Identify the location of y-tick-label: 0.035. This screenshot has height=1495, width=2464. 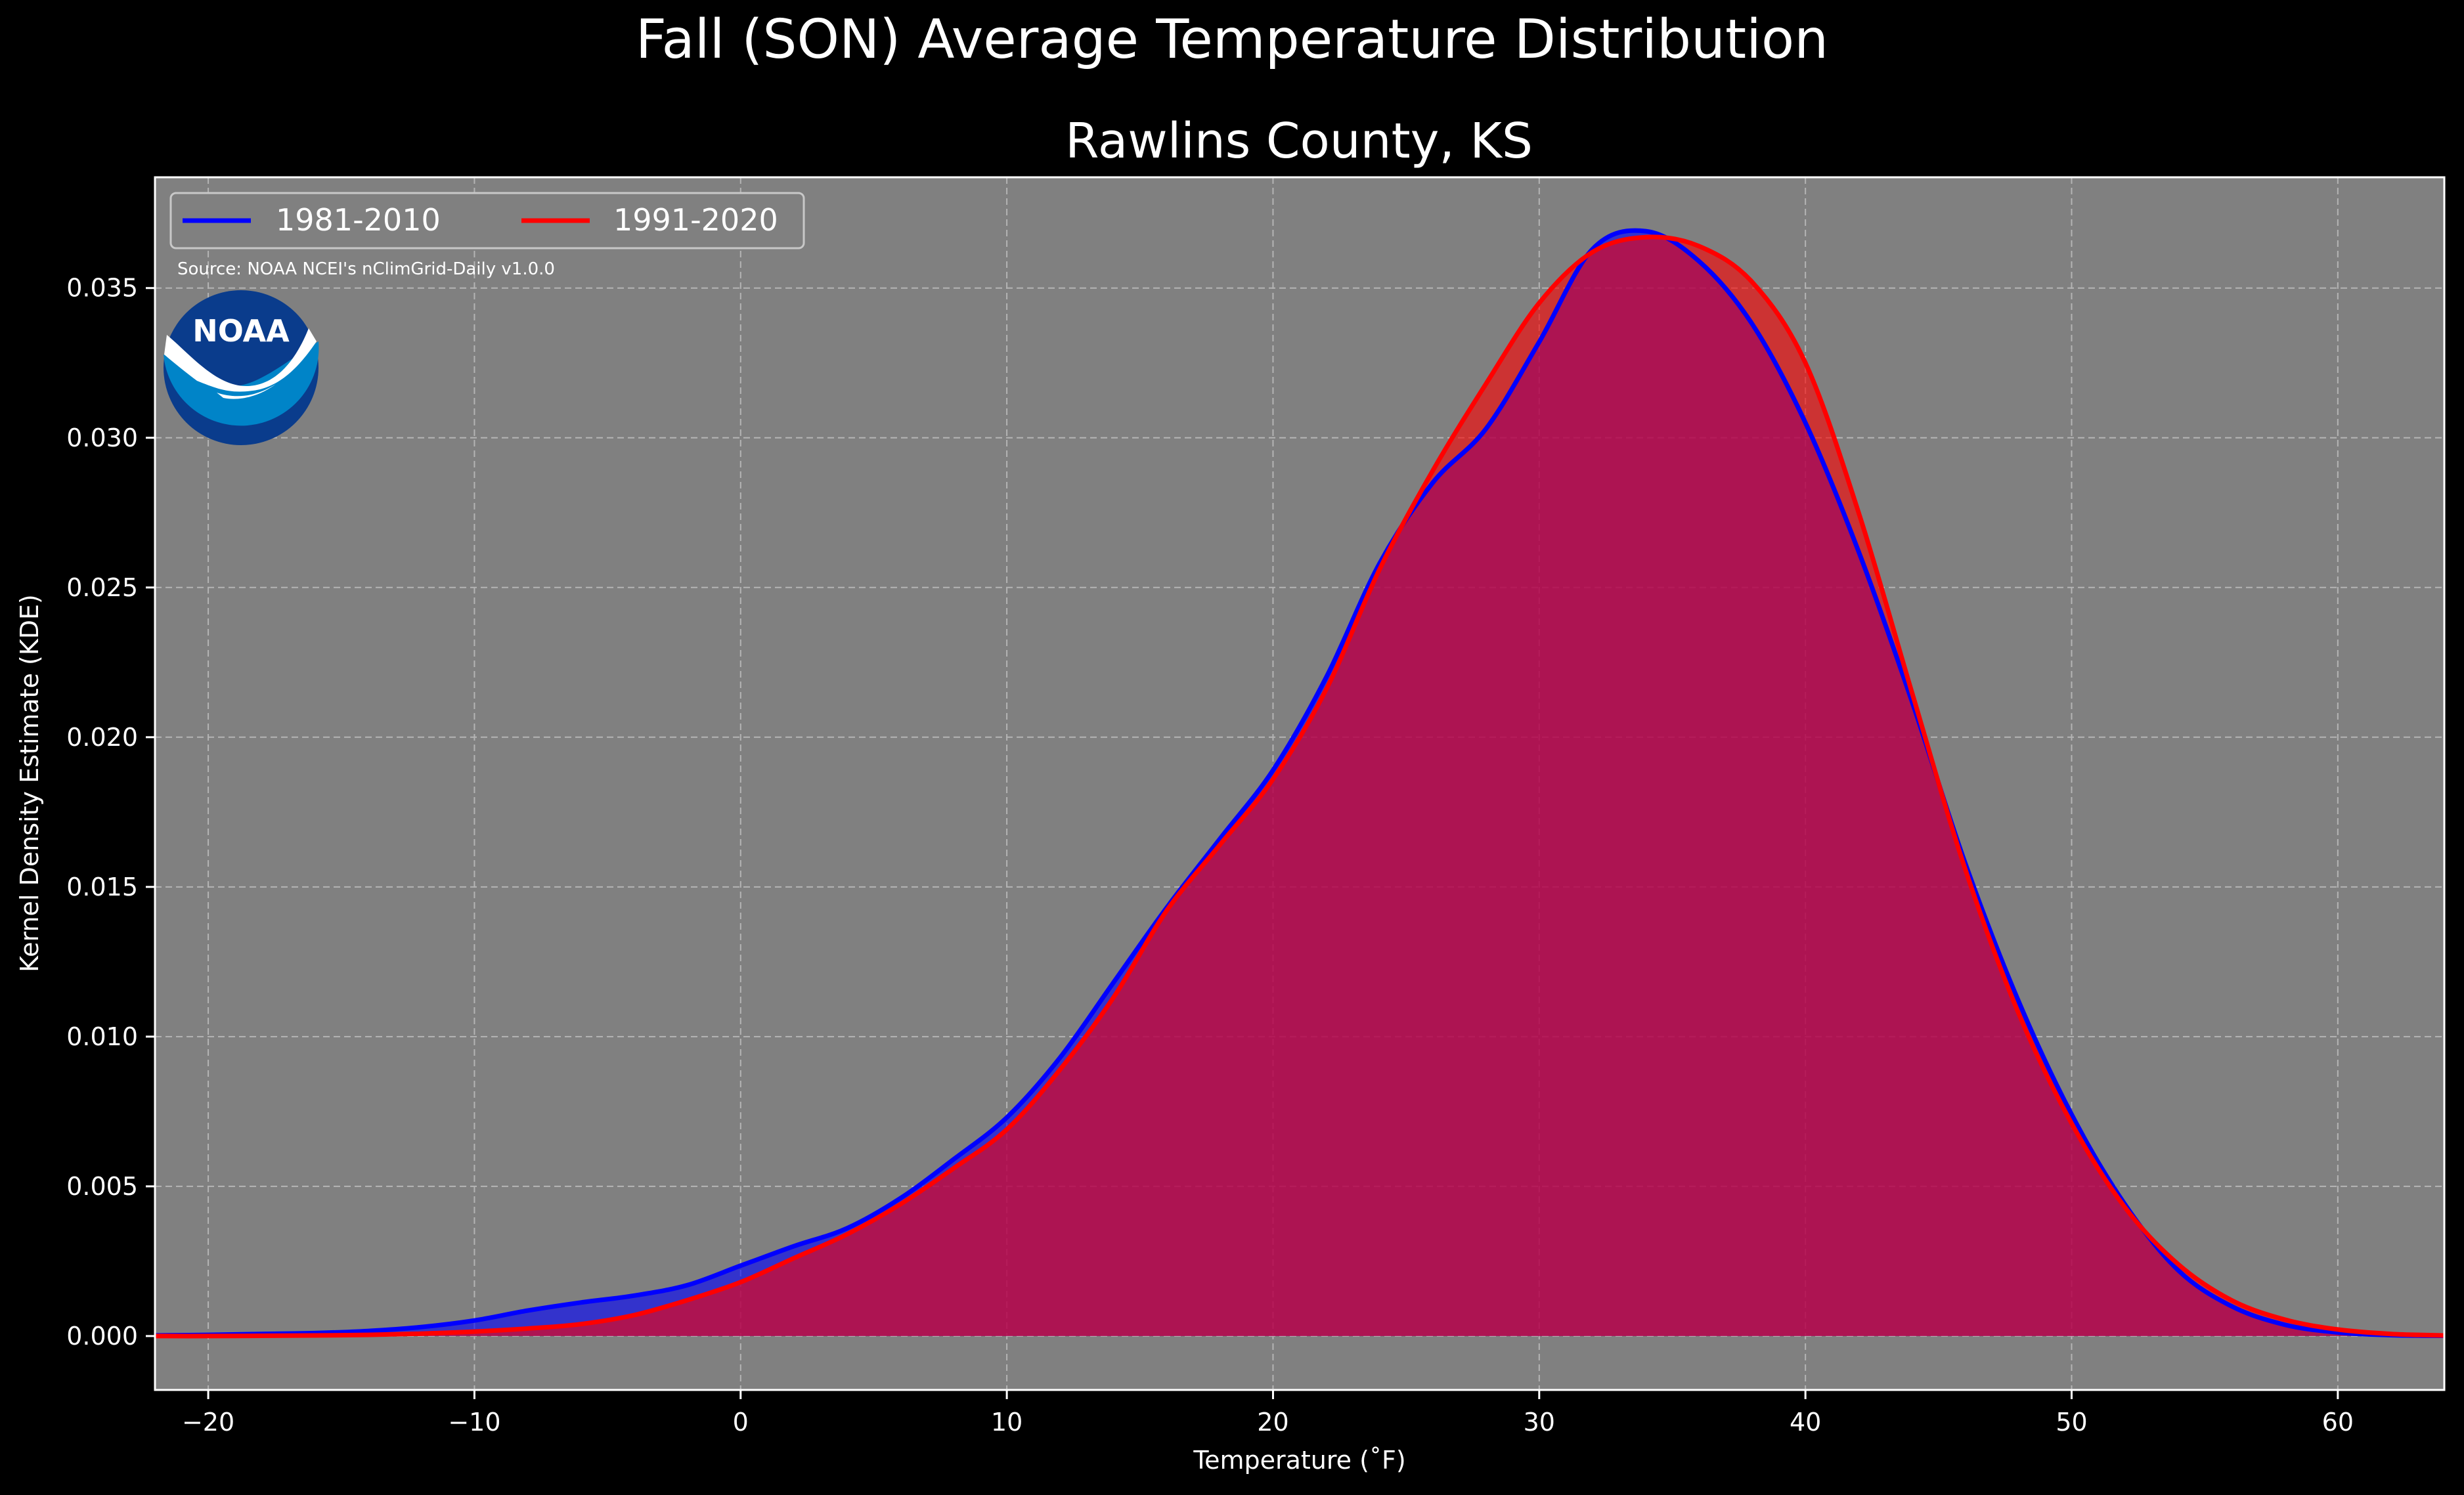
(102, 288).